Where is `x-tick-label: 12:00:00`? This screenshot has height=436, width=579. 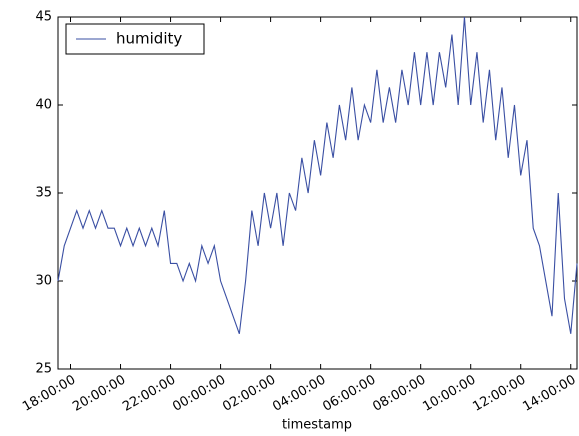 x-tick-label: 12:00:00 is located at coordinates (499, 394).